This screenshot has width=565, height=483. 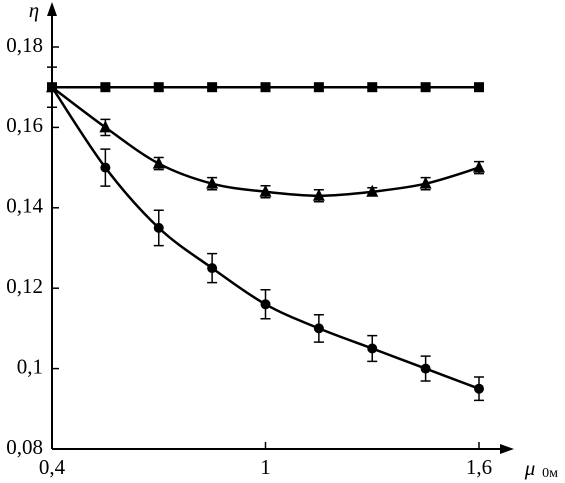 I want to click on x-tick-label: 1,6, so click(x=479, y=467).